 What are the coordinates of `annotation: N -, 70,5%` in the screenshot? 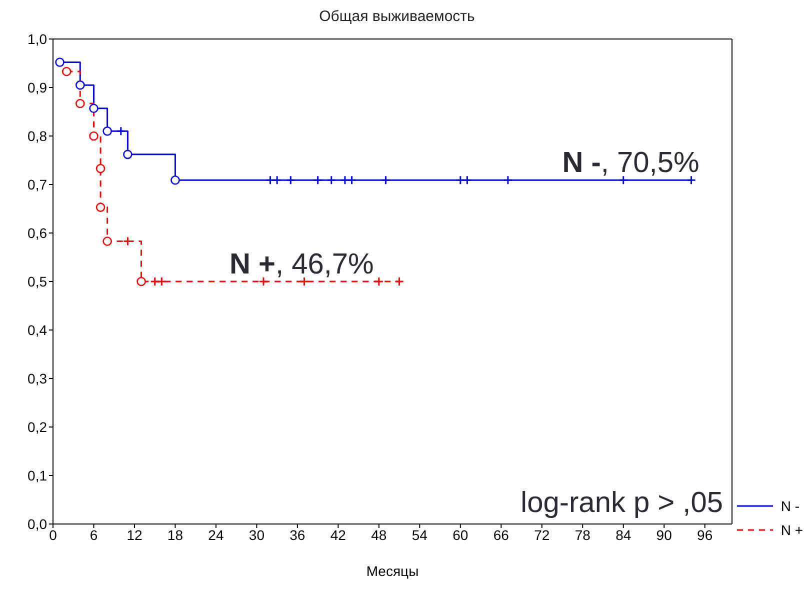 It's located at (631, 163).